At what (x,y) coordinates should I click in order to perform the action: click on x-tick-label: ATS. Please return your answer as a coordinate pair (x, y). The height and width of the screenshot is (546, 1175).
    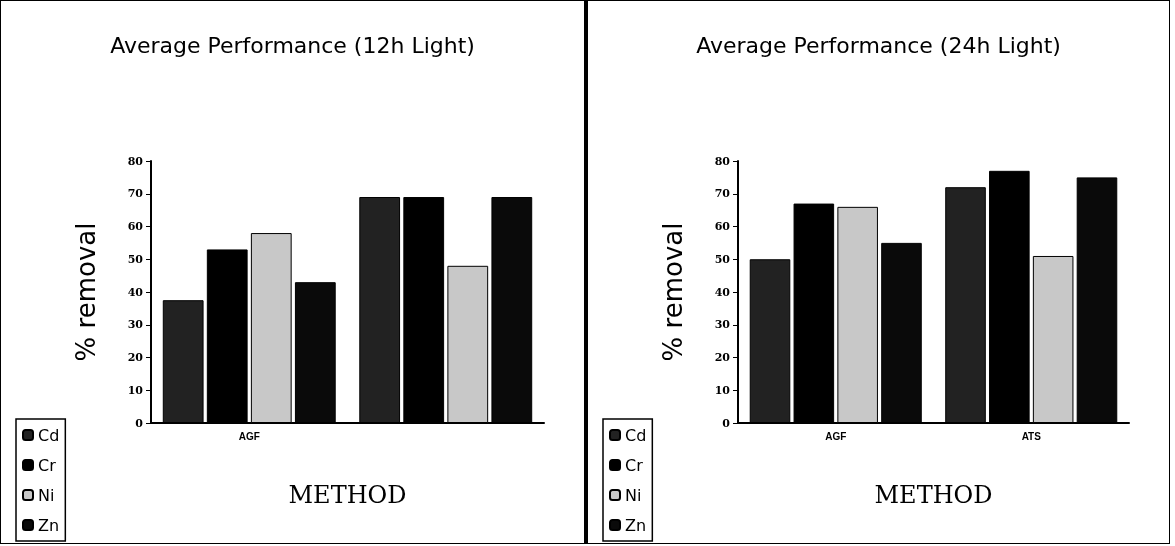
    Looking at the image, I should click on (1031, 436).